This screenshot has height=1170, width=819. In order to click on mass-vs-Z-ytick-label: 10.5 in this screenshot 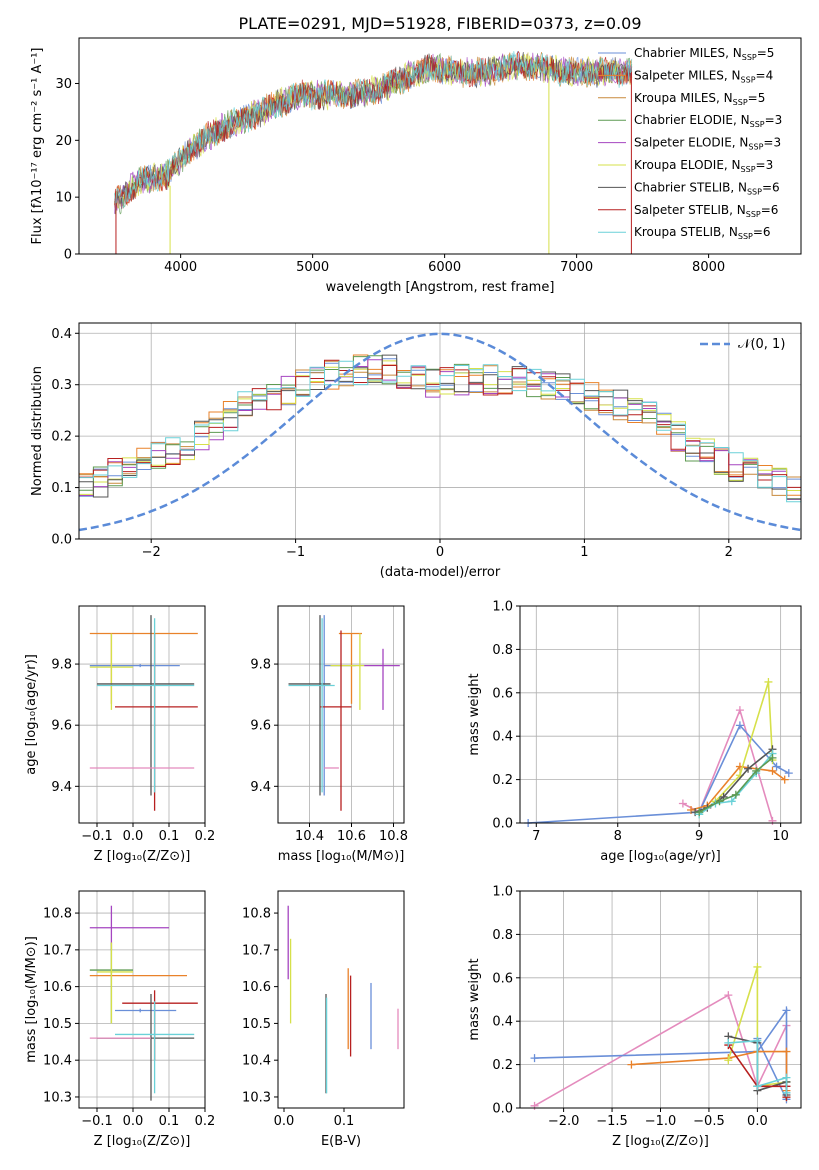, I will do `click(57, 1024)`.